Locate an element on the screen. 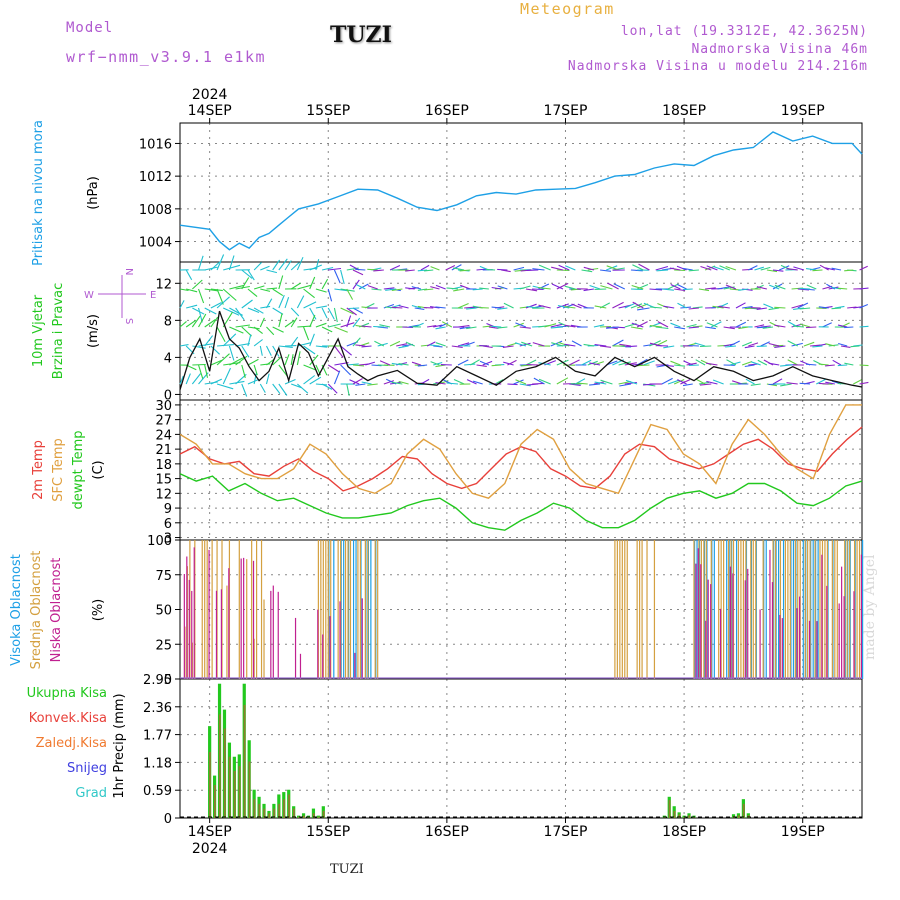 The image size is (900, 900). y-tick-label: 1016 is located at coordinates (155, 144).